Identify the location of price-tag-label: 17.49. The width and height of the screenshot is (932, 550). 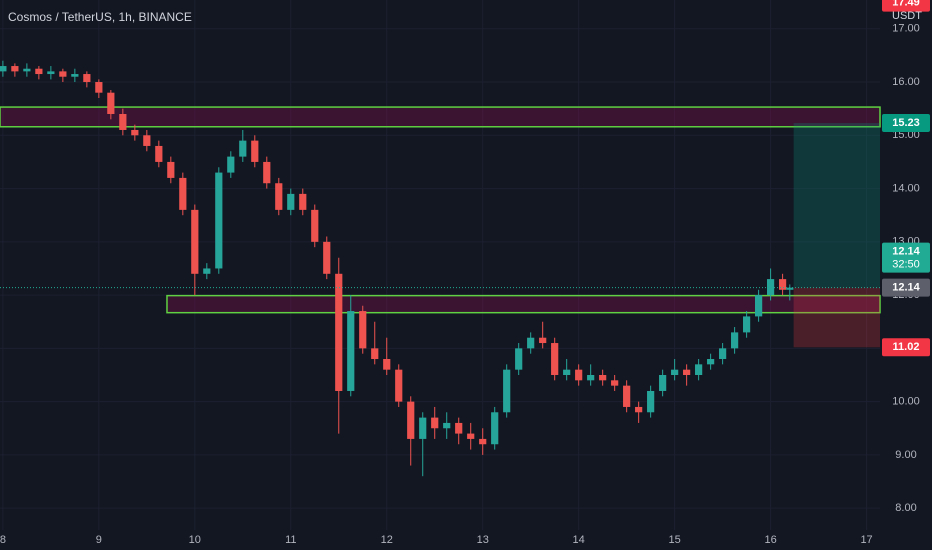
(906, 4).